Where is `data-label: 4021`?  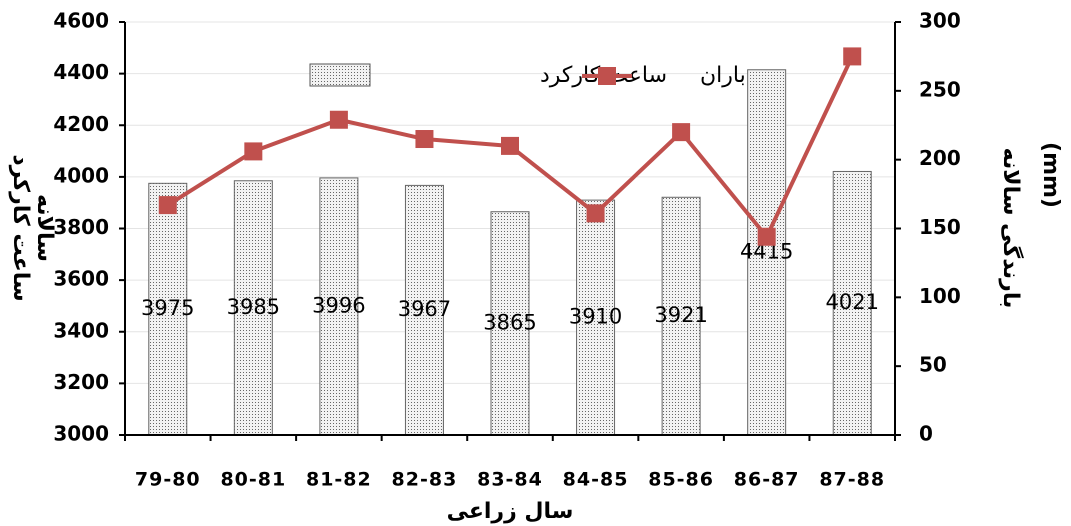 data-label: 4021 is located at coordinates (851, 302).